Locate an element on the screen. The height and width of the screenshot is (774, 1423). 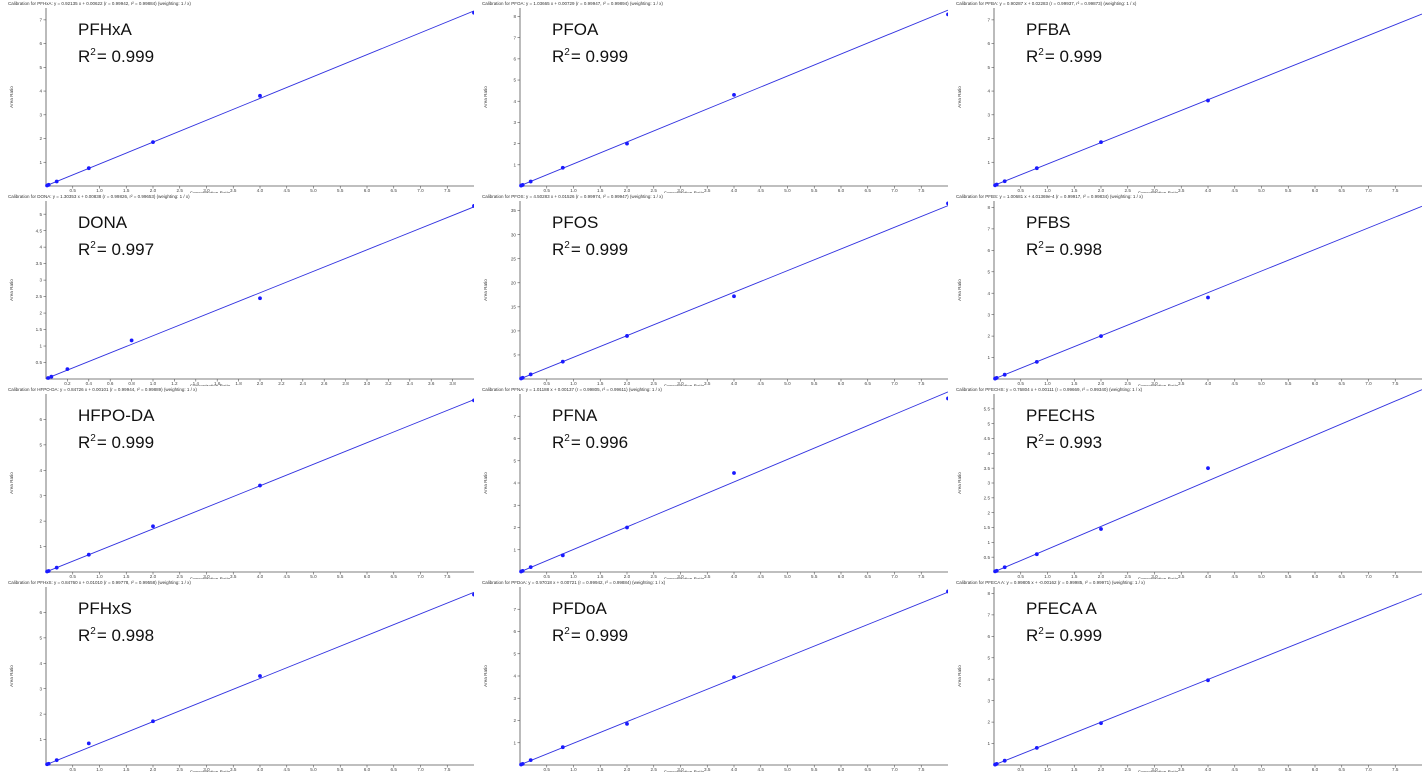
x-tick-label: 4.5 is located at coordinates (287, 190).